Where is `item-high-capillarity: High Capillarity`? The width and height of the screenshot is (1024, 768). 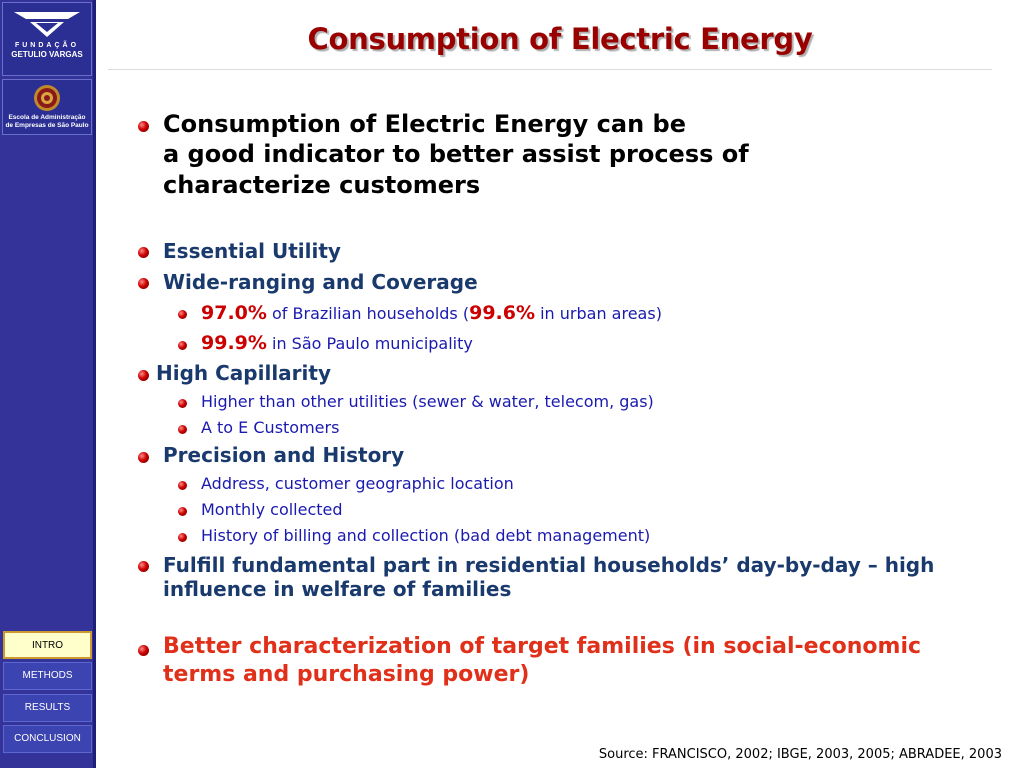 item-high-capillarity: High Capillarity is located at coordinates (243, 373).